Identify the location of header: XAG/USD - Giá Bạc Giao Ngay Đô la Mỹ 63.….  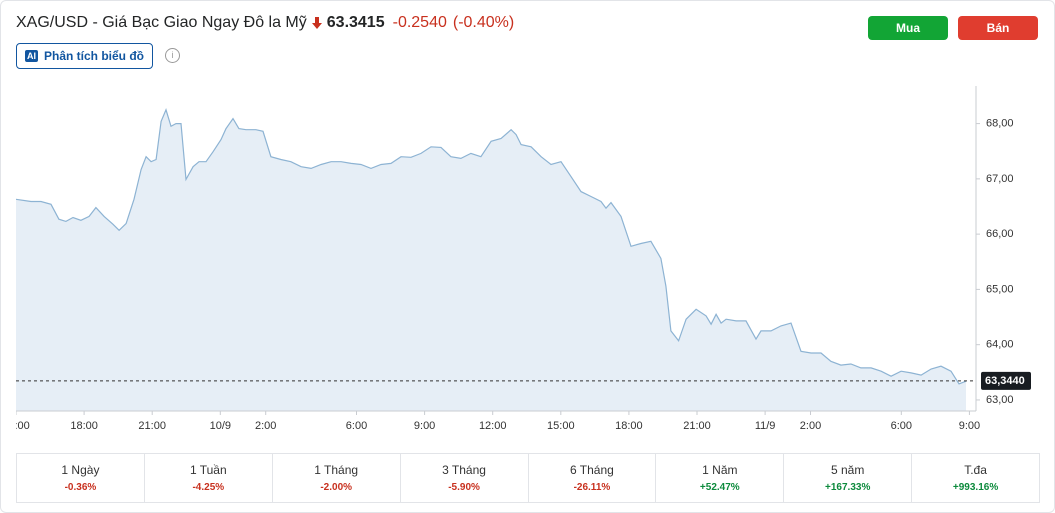
(265, 23).